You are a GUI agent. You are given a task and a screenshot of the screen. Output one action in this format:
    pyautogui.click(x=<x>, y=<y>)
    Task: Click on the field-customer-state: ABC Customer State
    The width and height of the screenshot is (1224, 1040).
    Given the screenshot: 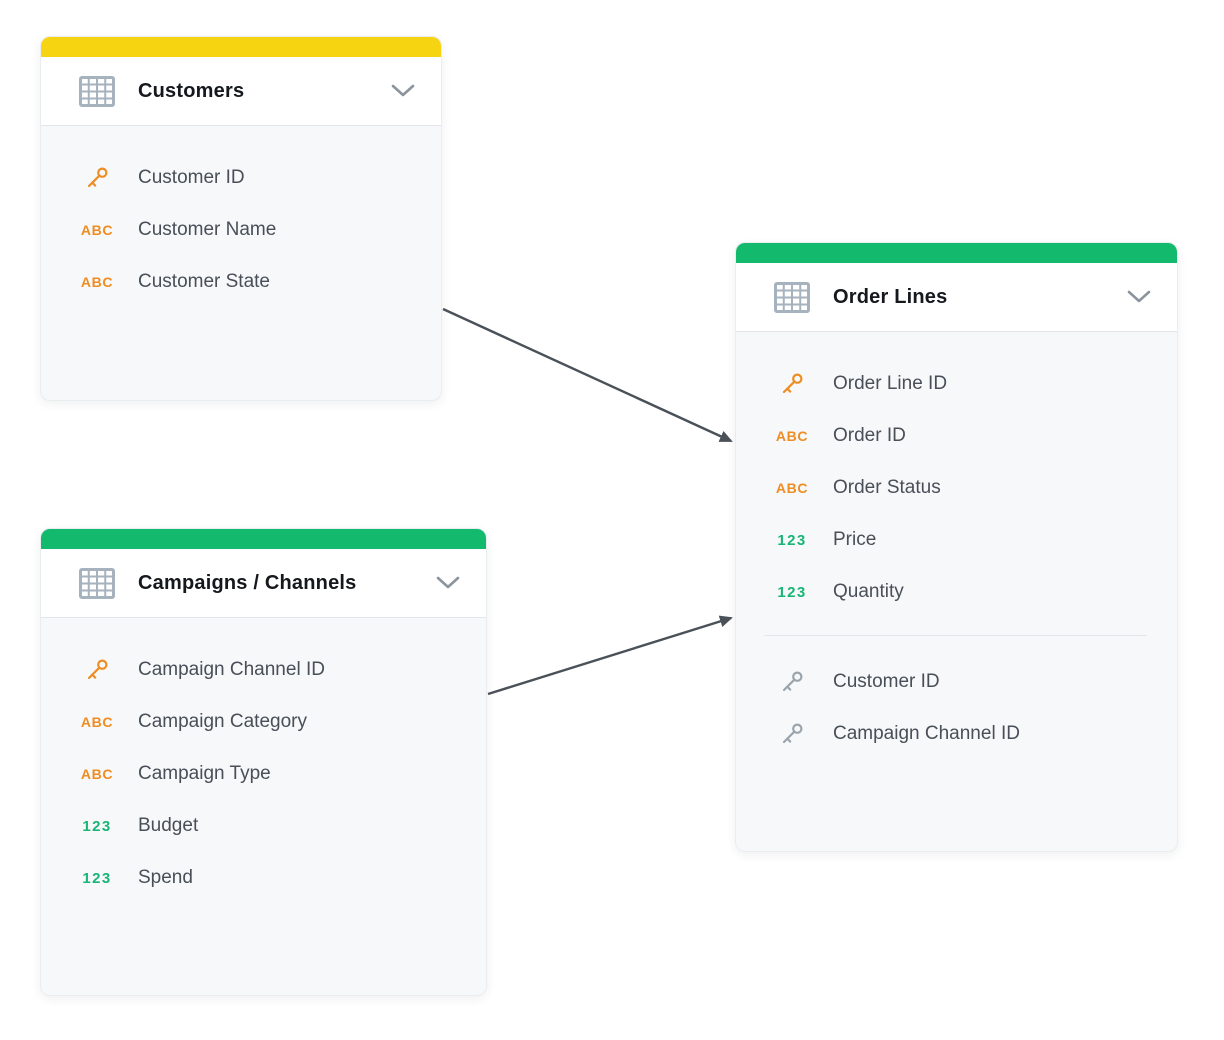 What is the action you would take?
    pyautogui.click(x=241, y=282)
    